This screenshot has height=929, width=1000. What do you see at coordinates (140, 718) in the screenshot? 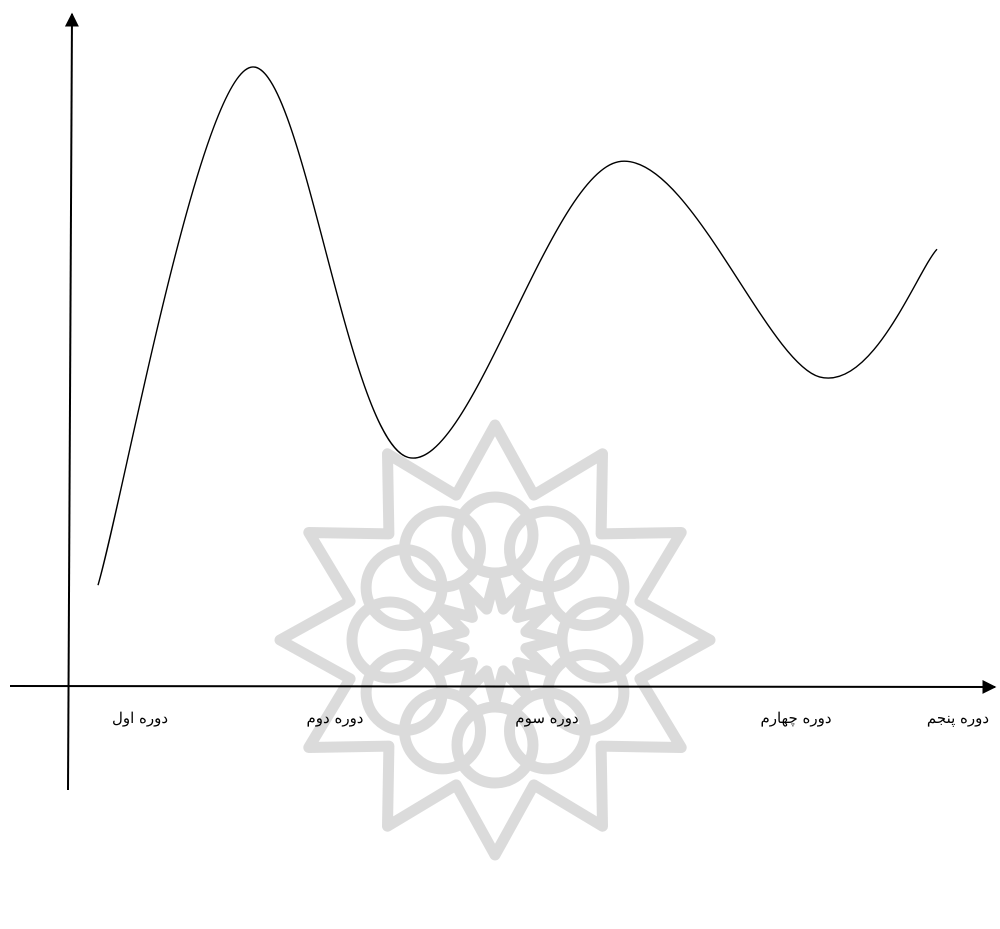
I see `x-tick-label-1: دوره اول` at bounding box center [140, 718].